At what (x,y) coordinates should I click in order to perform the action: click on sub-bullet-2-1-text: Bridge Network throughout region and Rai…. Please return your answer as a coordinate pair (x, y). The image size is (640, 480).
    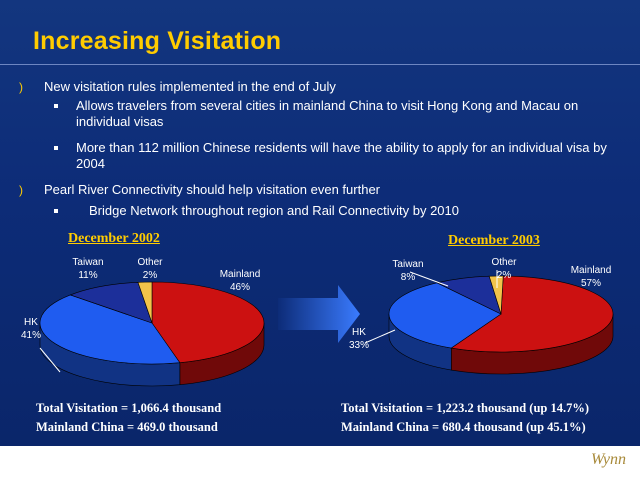
    Looking at the image, I should click on (274, 210).